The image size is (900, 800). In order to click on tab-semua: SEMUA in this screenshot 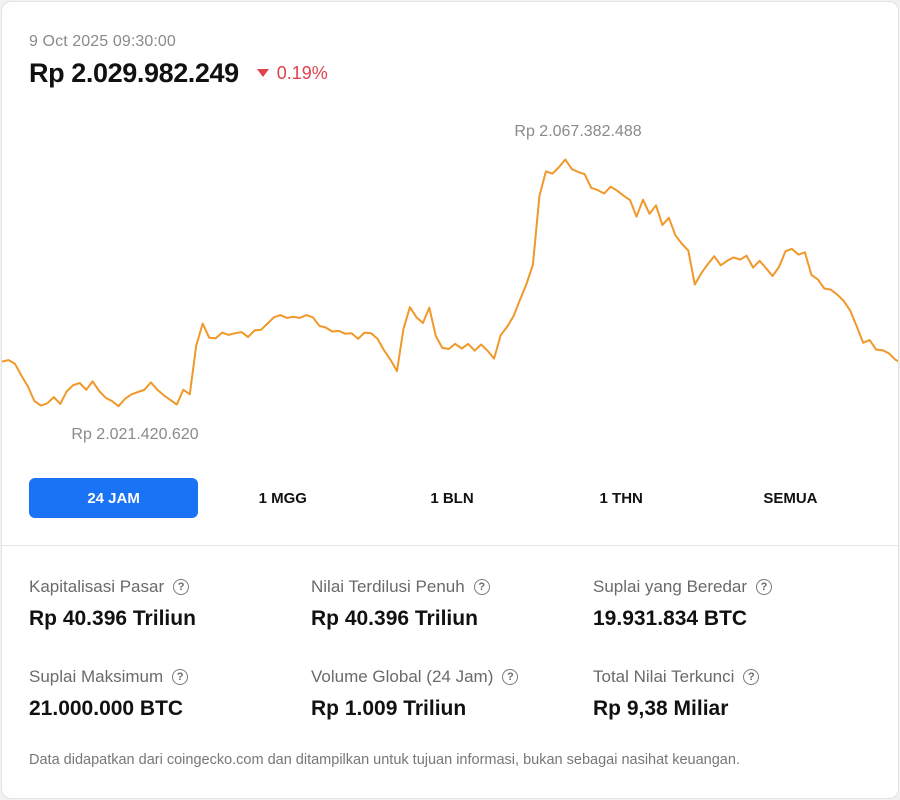, I will do `click(790, 498)`.